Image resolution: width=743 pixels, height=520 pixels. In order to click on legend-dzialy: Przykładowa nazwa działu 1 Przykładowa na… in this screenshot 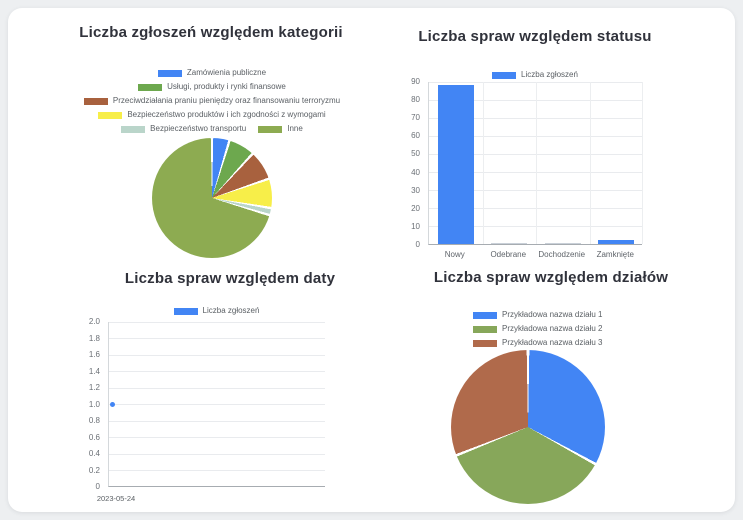, I will do `click(577, 332)`.